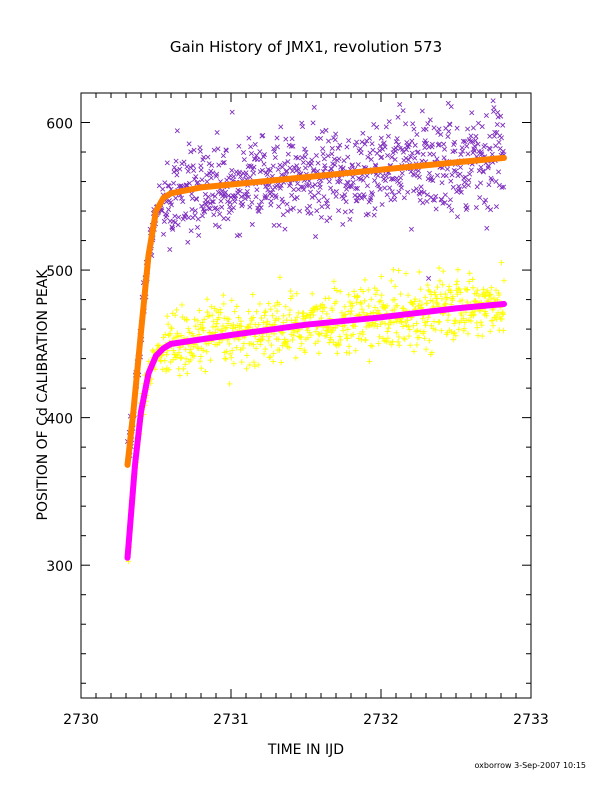 Image resolution: width=612 pixels, height=792 pixels. Describe the element at coordinates (305, 750) in the screenshot. I see `x-axis-label: TIME IN IJD` at that location.